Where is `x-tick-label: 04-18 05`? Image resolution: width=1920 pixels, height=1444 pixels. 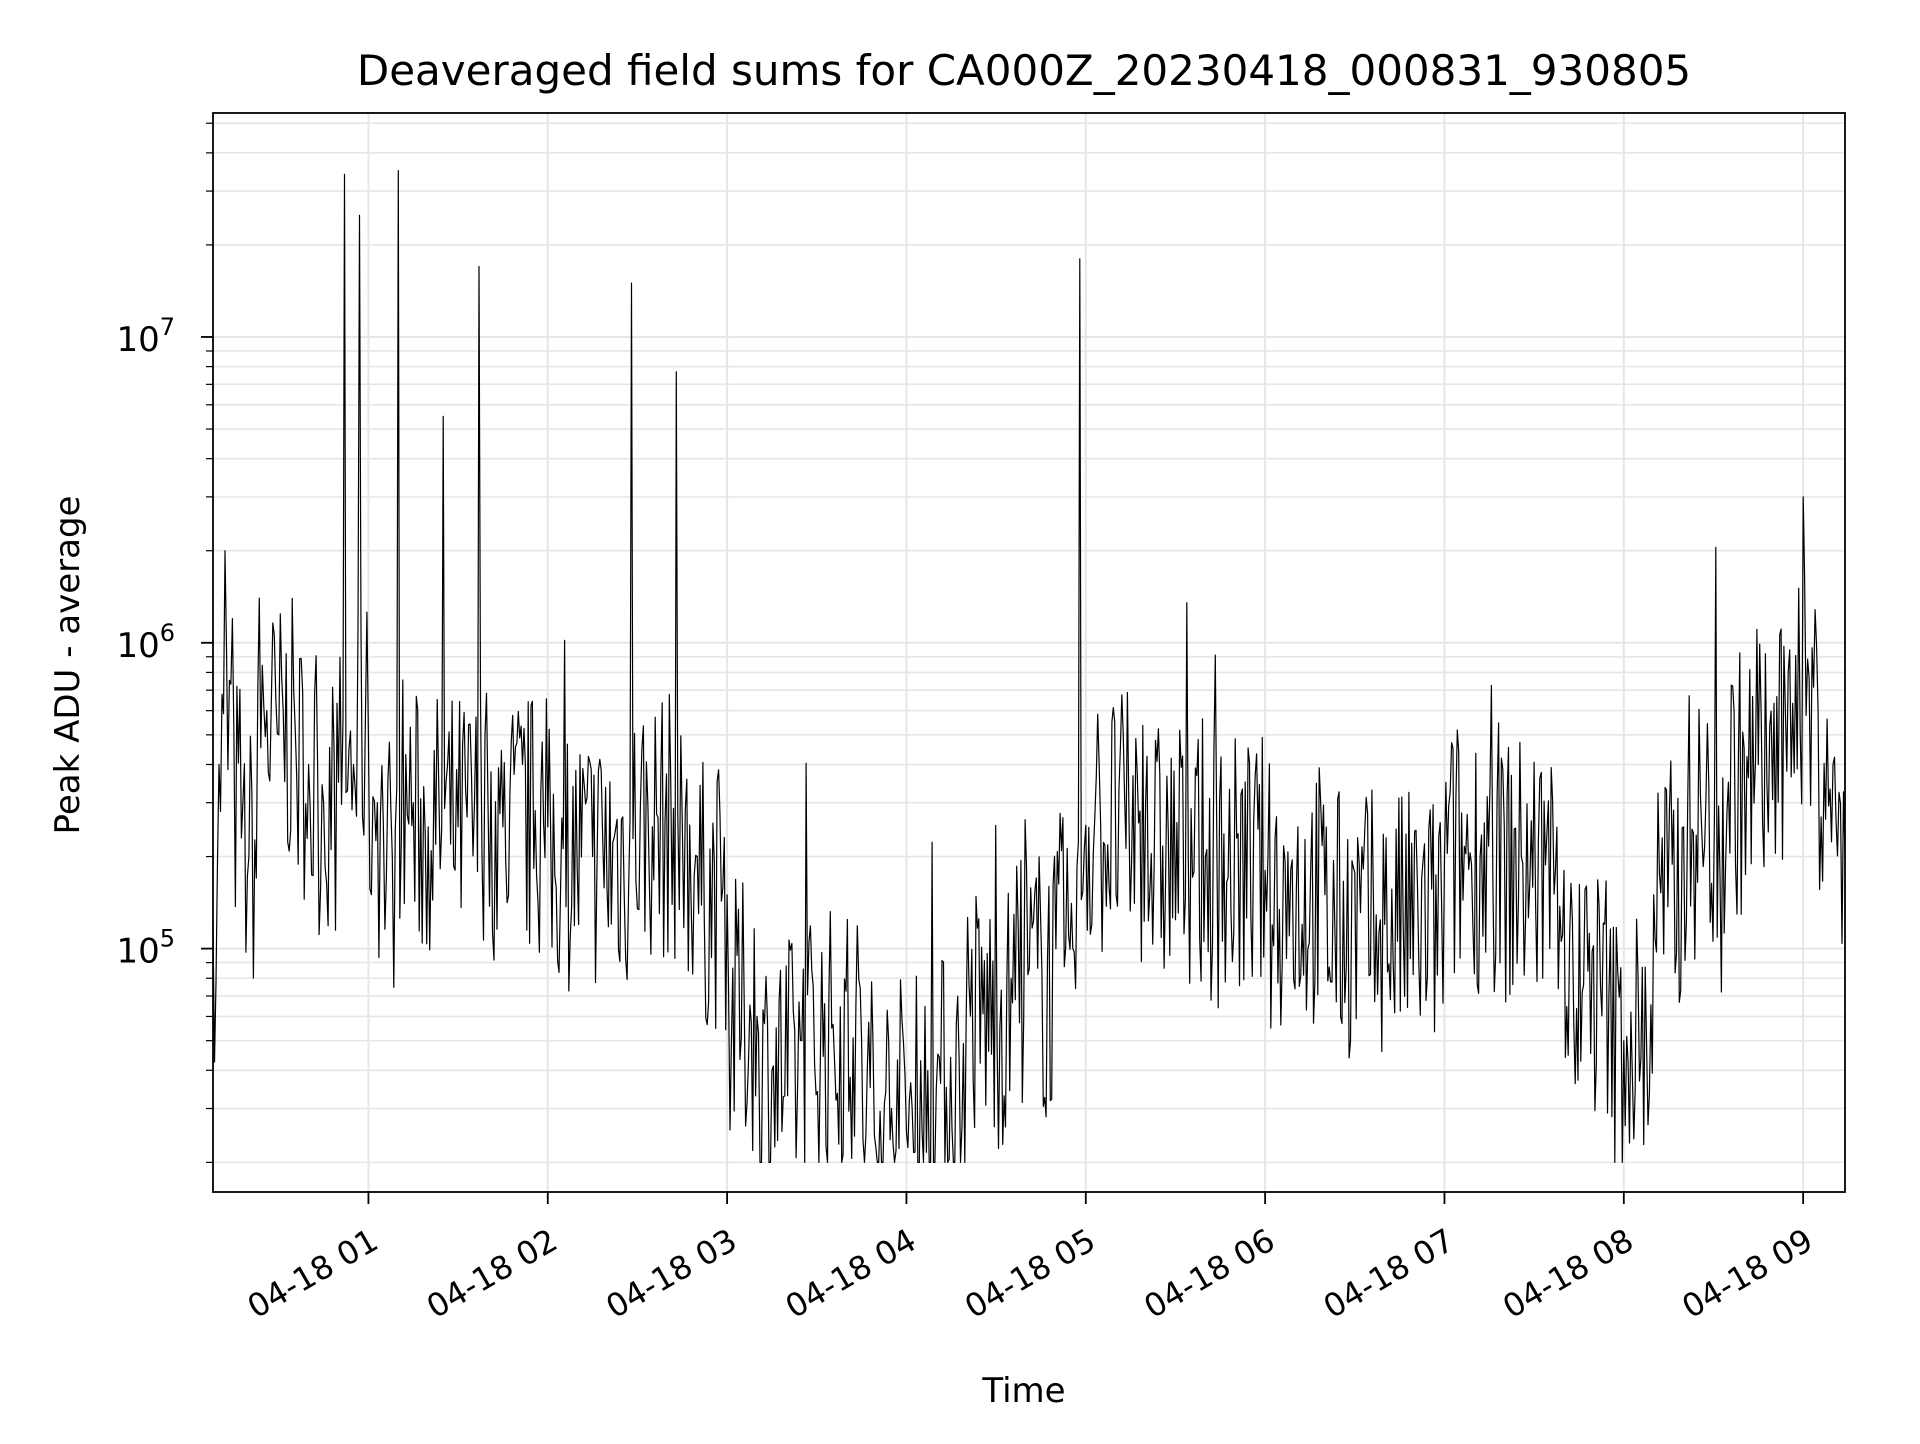
x-tick-label: 04-18 05 is located at coordinates (1030, 1273).